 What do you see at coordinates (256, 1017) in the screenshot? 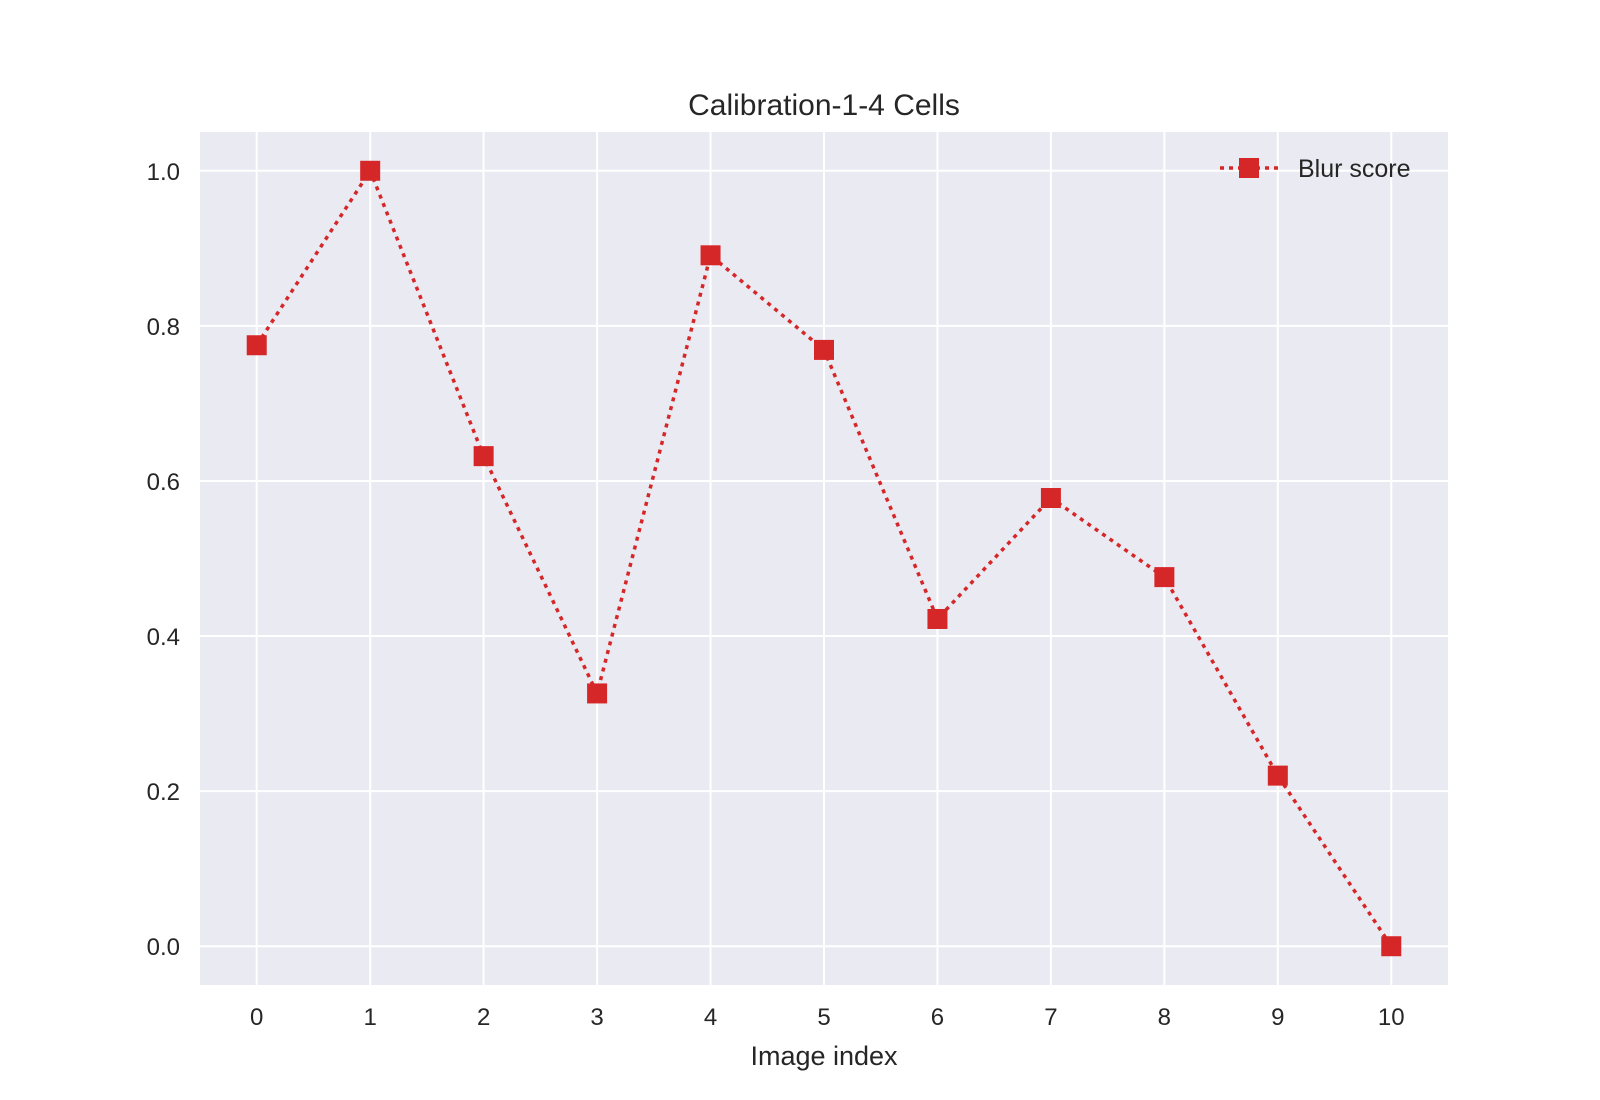
I see `x-tick-label: 0` at bounding box center [256, 1017].